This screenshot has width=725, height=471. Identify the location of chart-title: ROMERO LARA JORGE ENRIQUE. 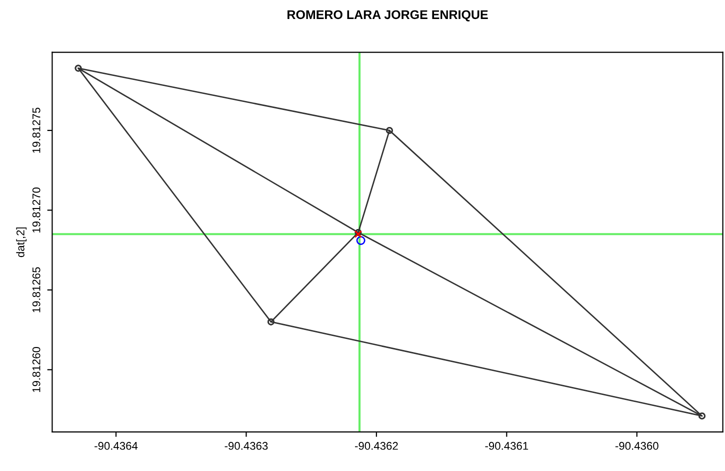
(388, 16).